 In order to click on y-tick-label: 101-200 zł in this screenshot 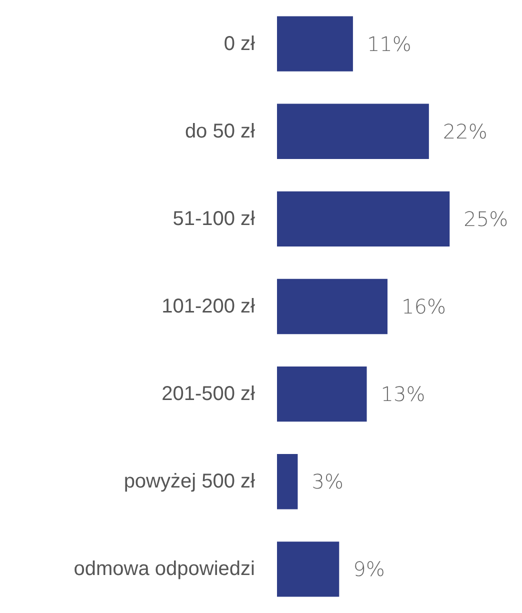, I will do `click(209, 307)`.